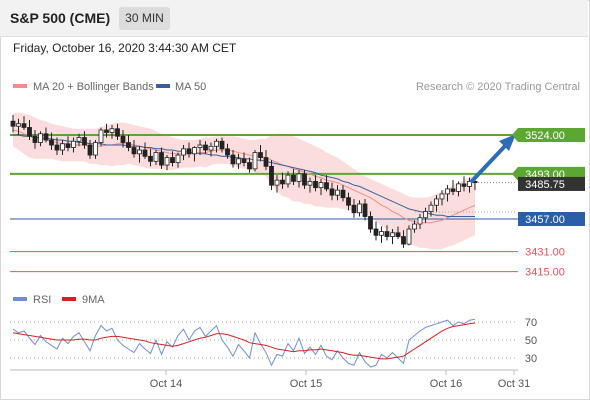 The width and height of the screenshot is (590, 400). What do you see at coordinates (294, 18) in the screenshot?
I see `header-bar: S&P 500 (CME) 30 MIN` at bounding box center [294, 18].